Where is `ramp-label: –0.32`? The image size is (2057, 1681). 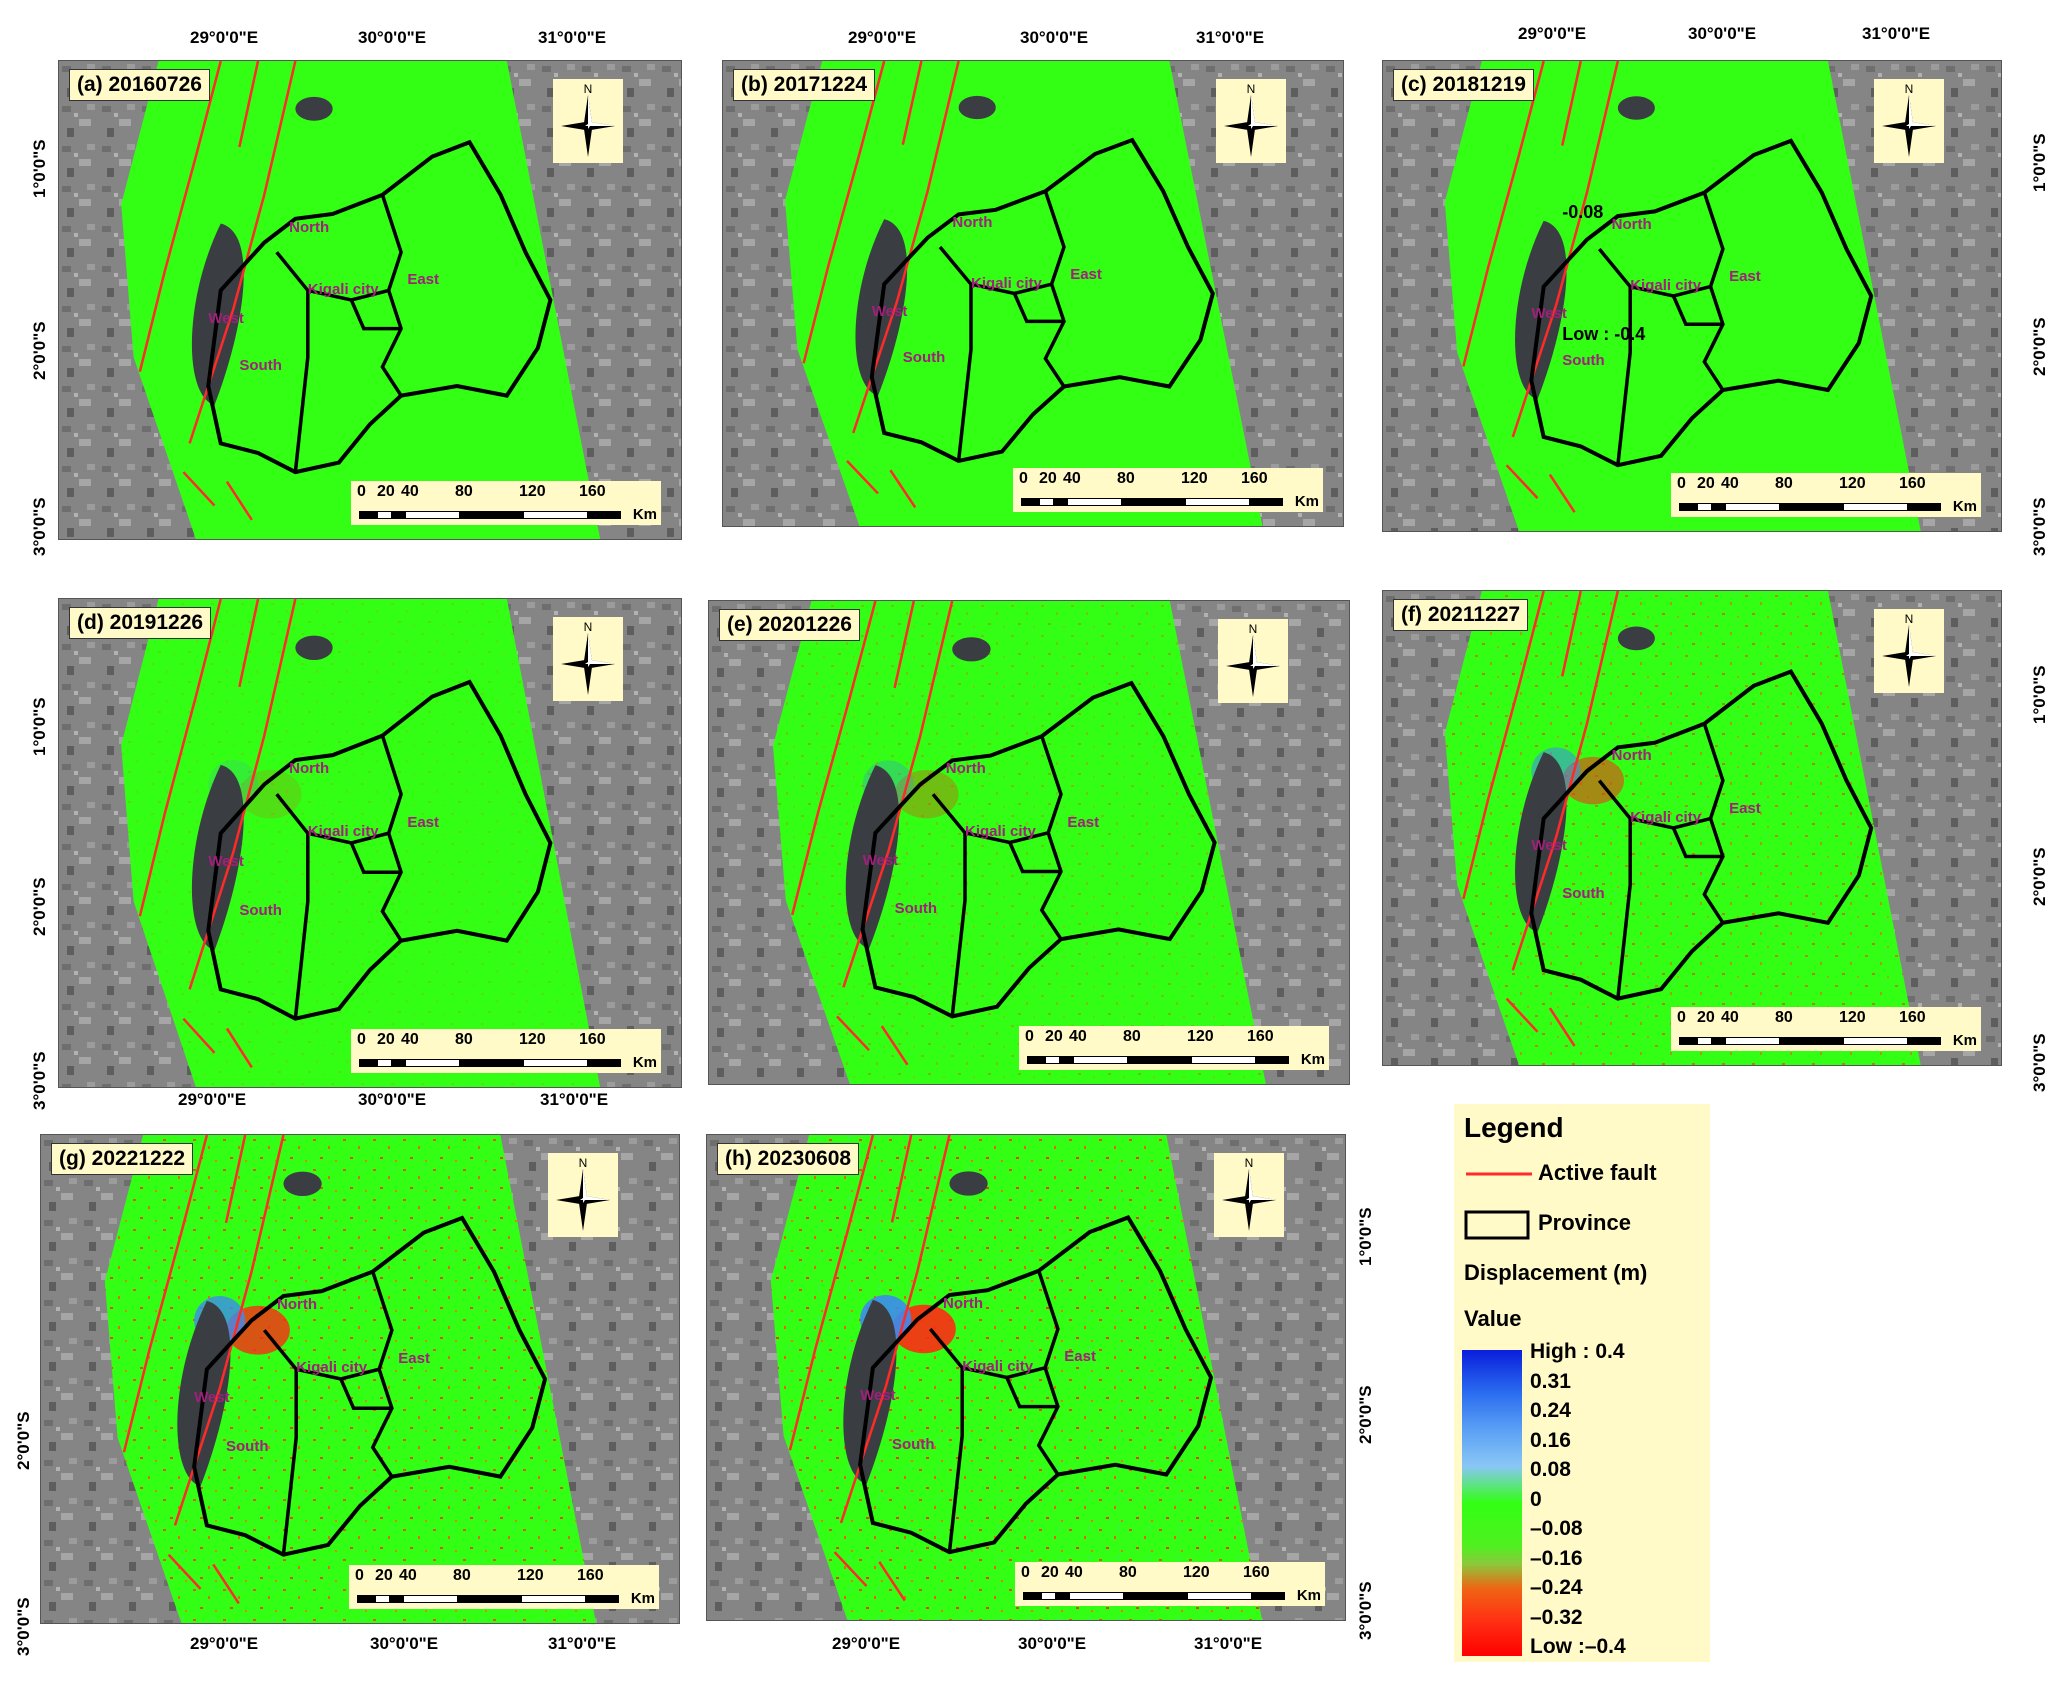
ramp-label: –0.32 is located at coordinates (1556, 1617).